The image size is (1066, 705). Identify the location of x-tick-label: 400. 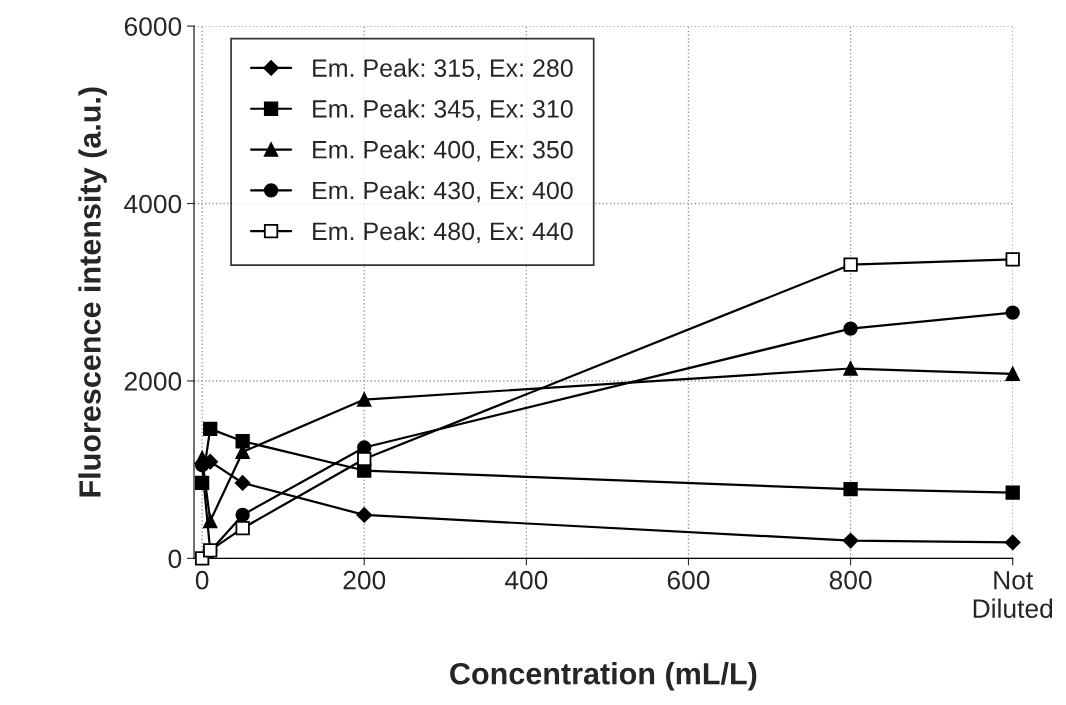
(526, 580).